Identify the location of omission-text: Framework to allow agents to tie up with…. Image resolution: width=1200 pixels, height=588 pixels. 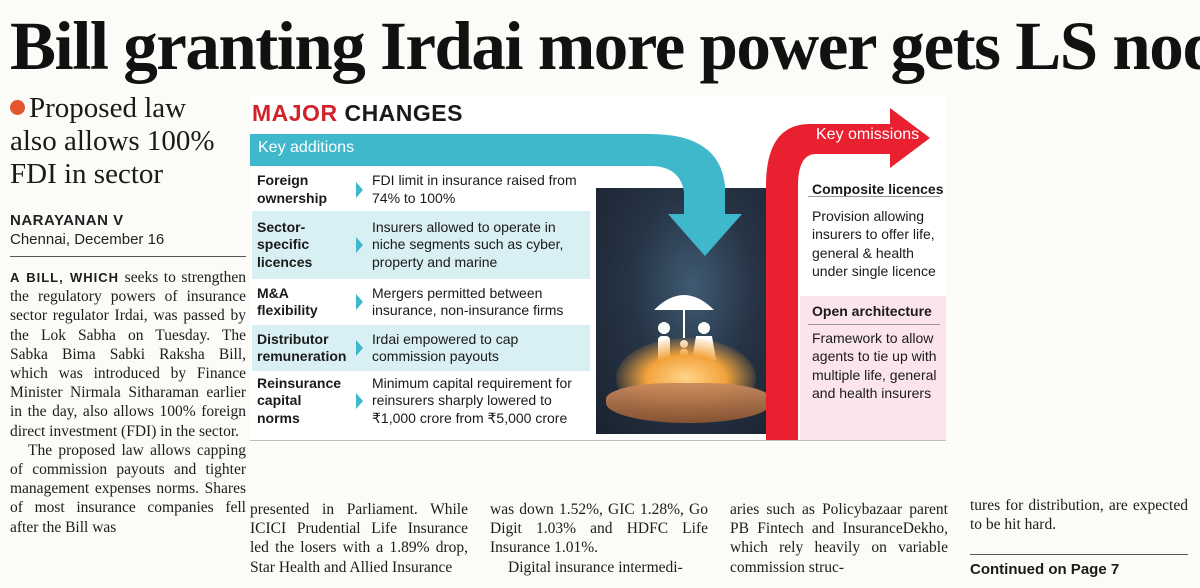
(874, 365).